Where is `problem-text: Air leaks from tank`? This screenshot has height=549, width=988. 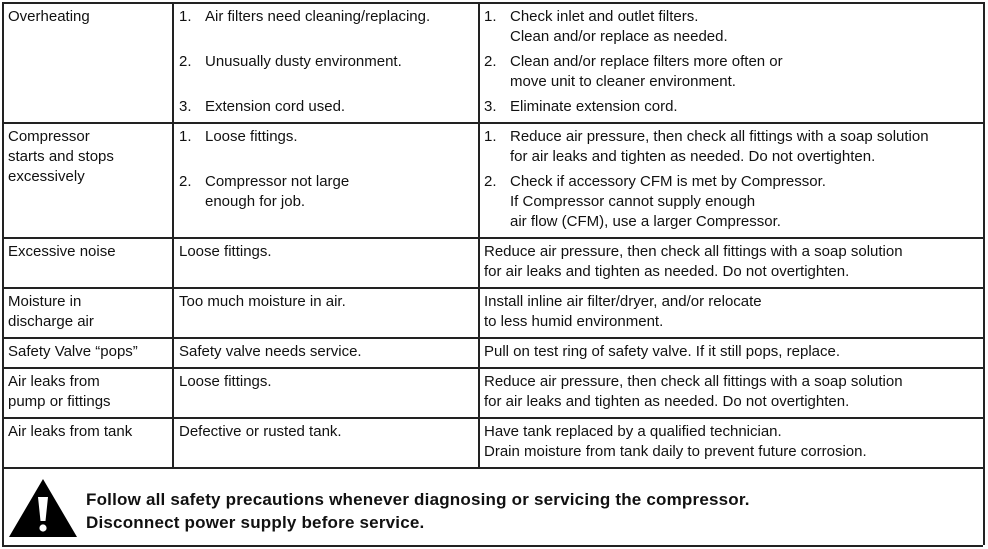 problem-text: Air leaks from tank is located at coordinates (70, 431).